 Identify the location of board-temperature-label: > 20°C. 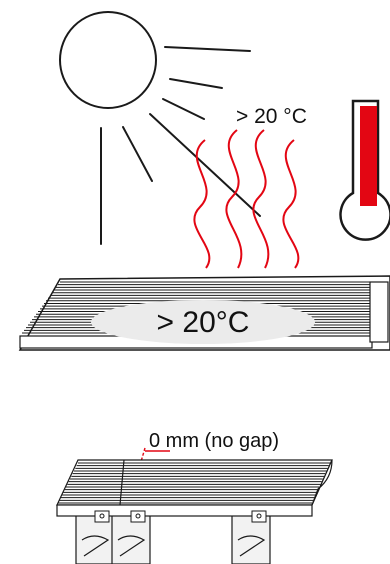
(203, 322).